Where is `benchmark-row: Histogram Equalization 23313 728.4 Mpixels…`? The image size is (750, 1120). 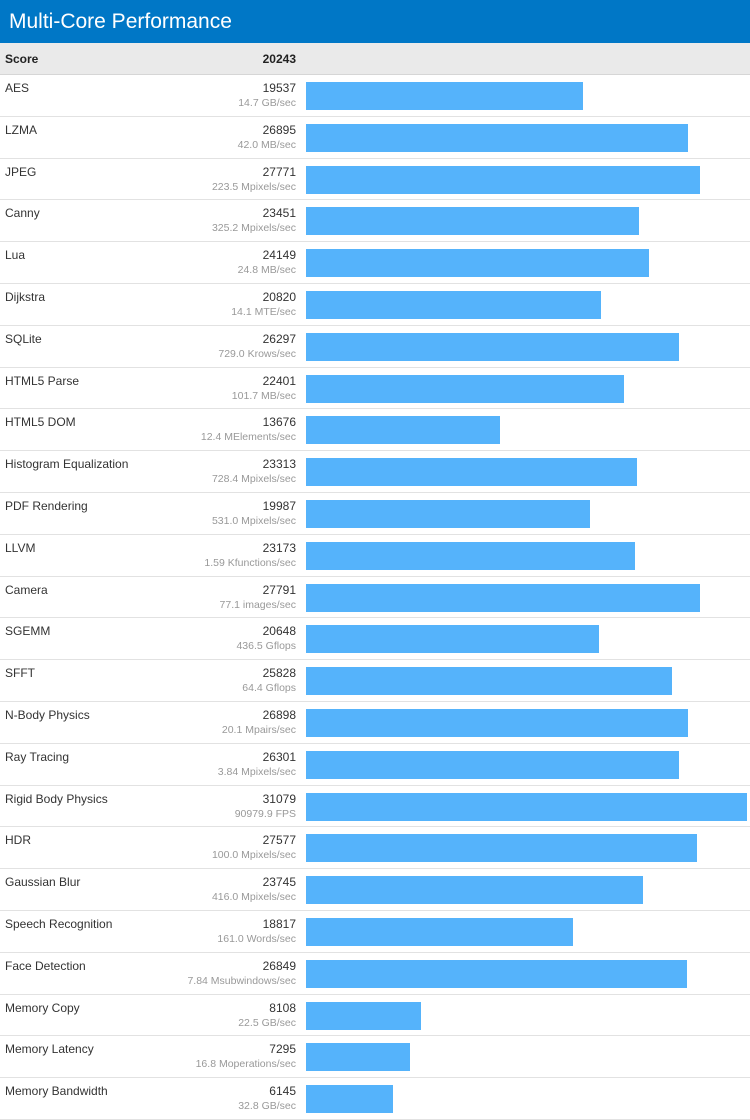 benchmark-row: Histogram Equalization 23313 728.4 Mpixels… is located at coordinates (375, 472).